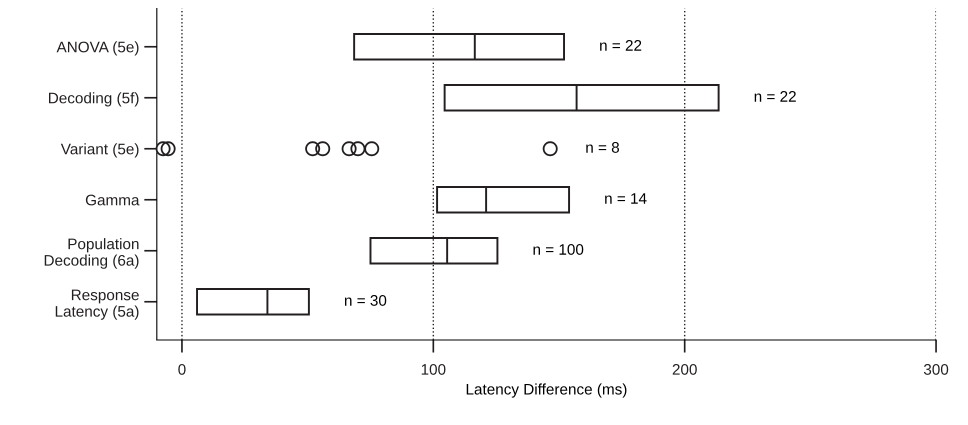  What do you see at coordinates (91, 253) in the screenshot?
I see `y-tick-label: Population Decoding (6a)` at bounding box center [91, 253].